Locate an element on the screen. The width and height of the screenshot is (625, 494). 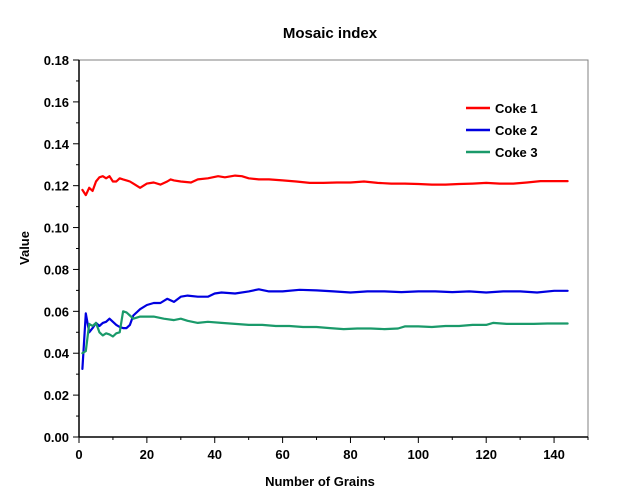
legend-label-coke-3: Coke 3 is located at coordinates (516, 152).